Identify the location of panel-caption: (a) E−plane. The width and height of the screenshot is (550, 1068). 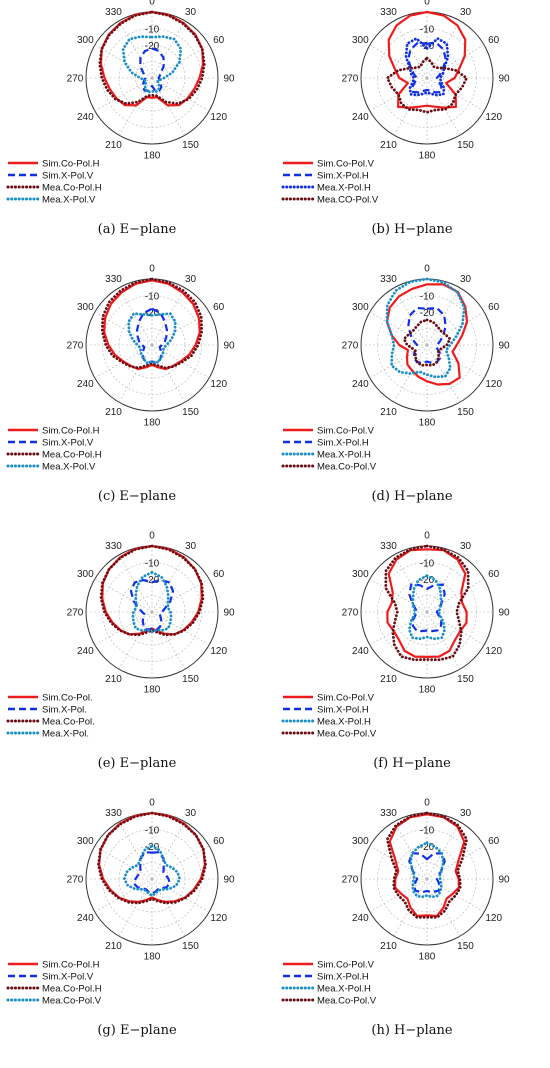
(137, 229).